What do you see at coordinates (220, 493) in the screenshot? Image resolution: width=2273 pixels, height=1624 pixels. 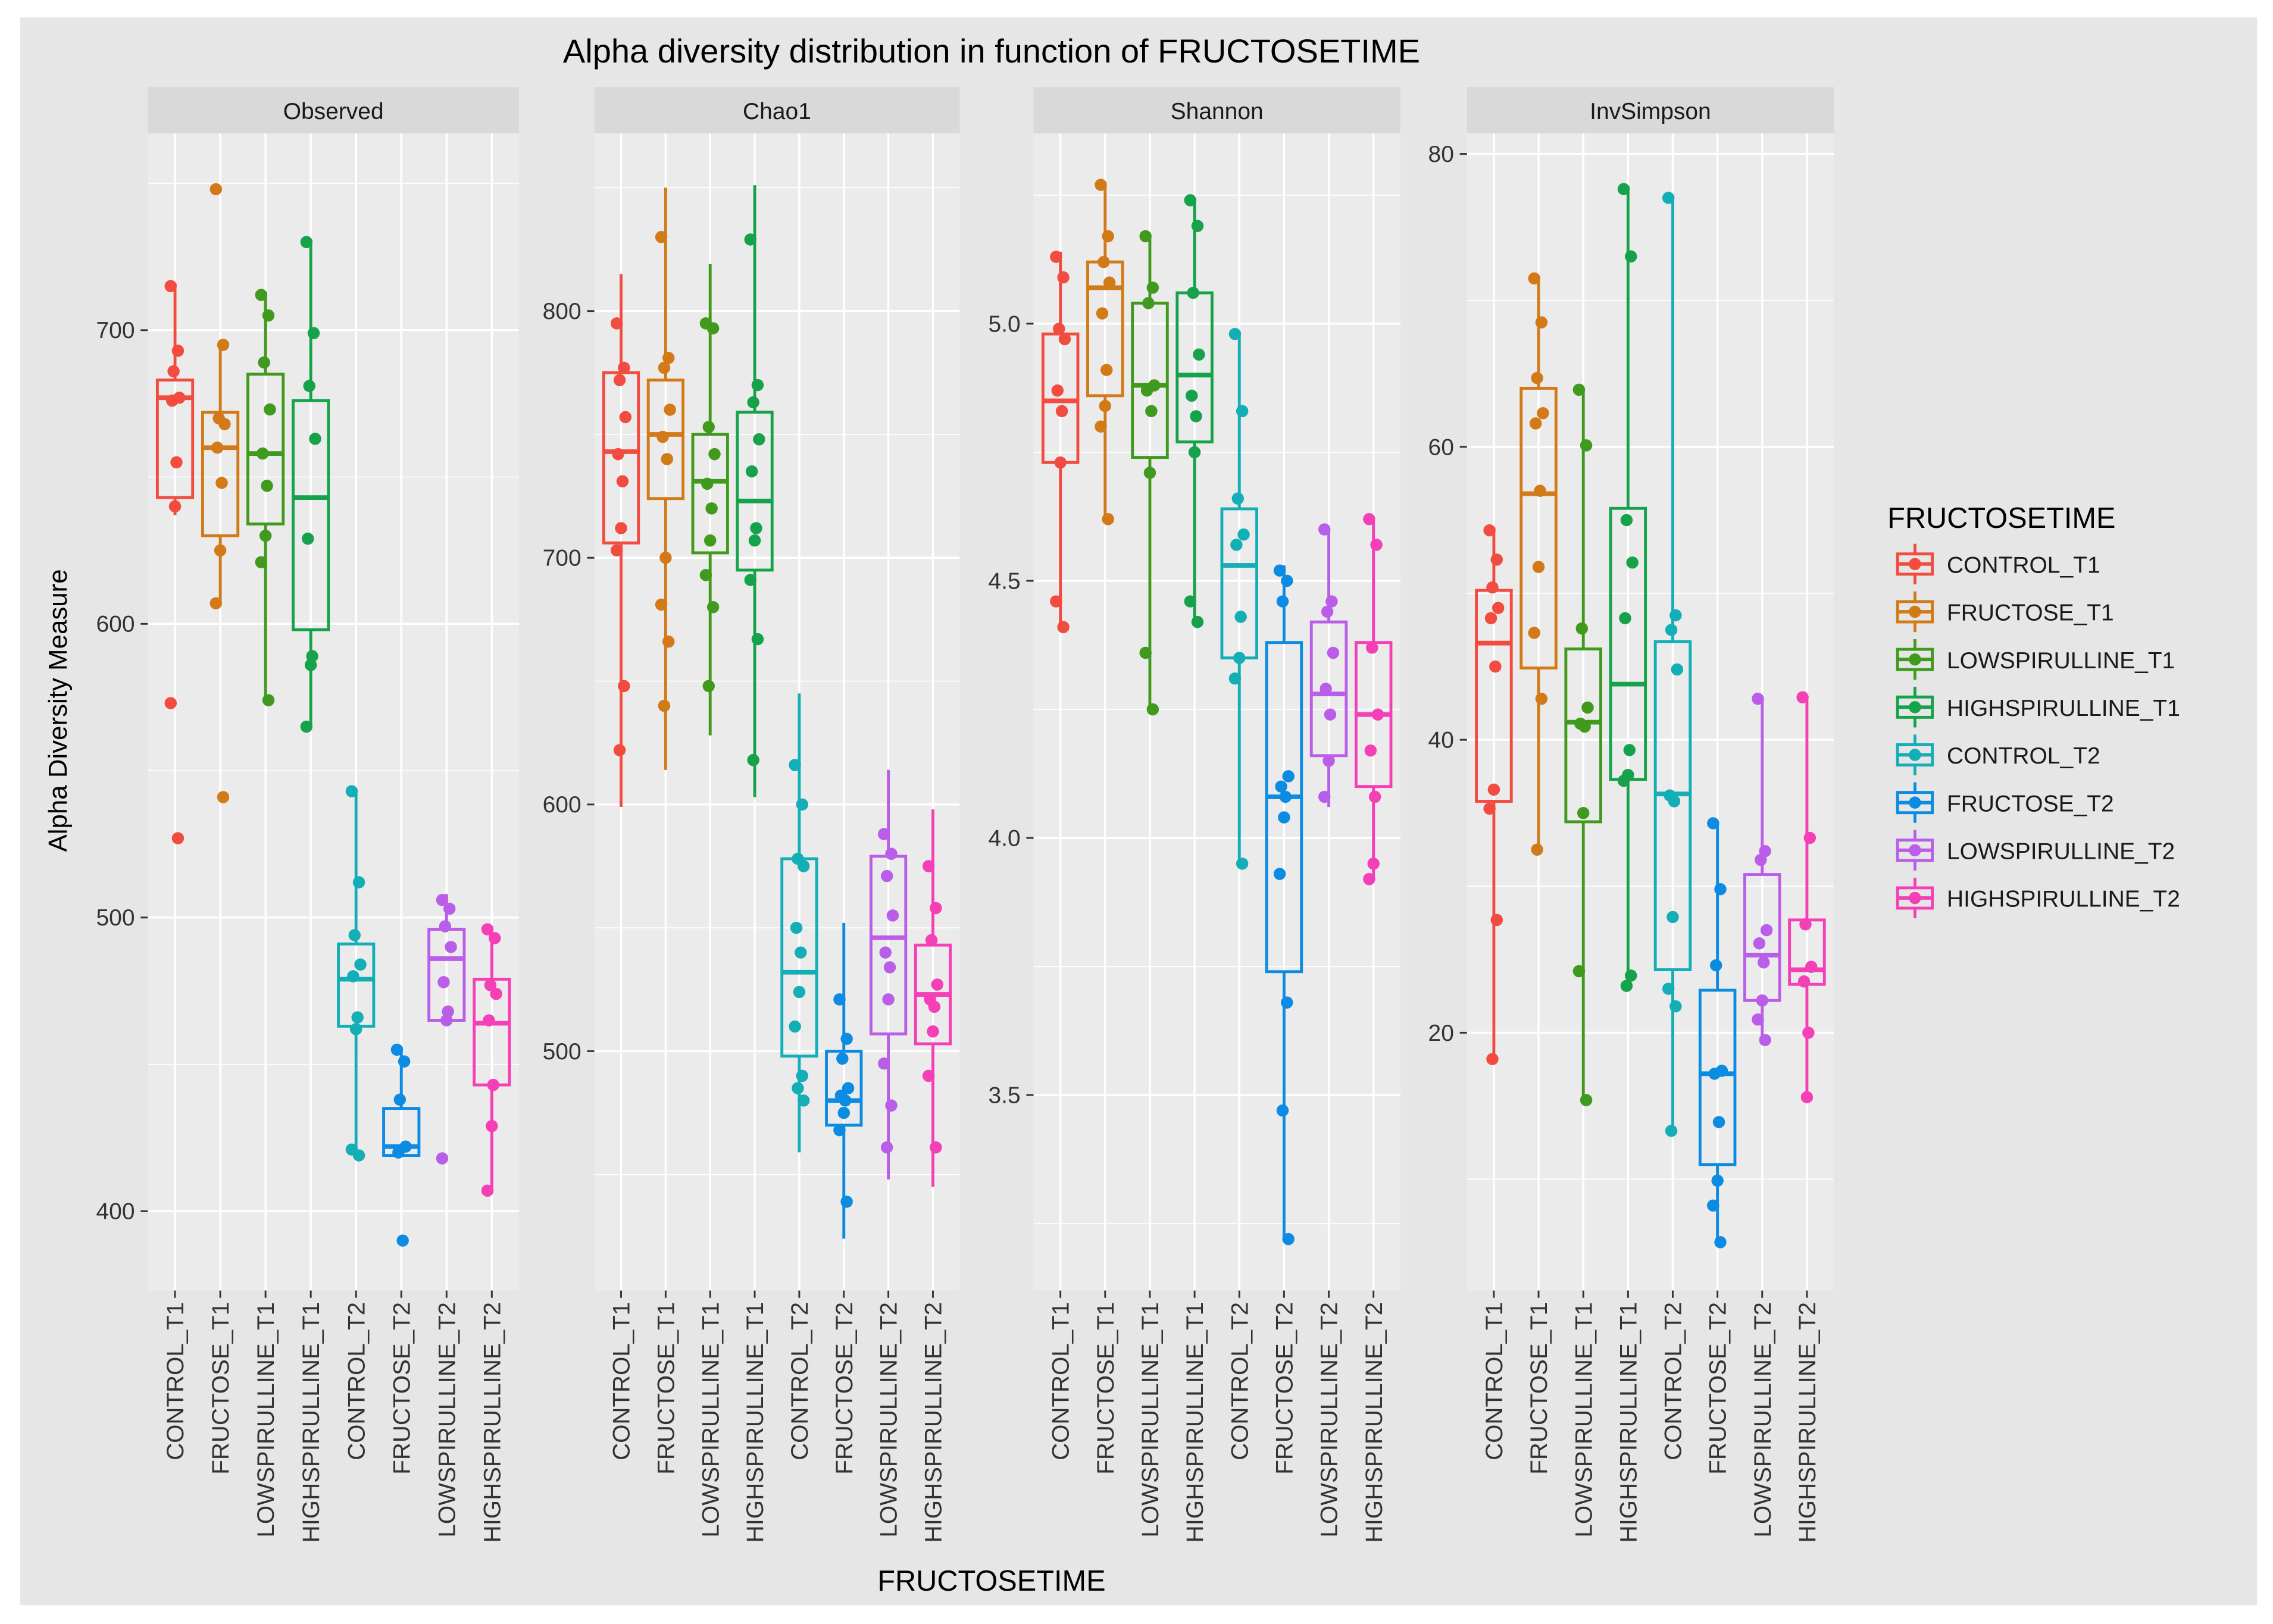 I see `boxplot-observed-fructose-t1` at bounding box center [220, 493].